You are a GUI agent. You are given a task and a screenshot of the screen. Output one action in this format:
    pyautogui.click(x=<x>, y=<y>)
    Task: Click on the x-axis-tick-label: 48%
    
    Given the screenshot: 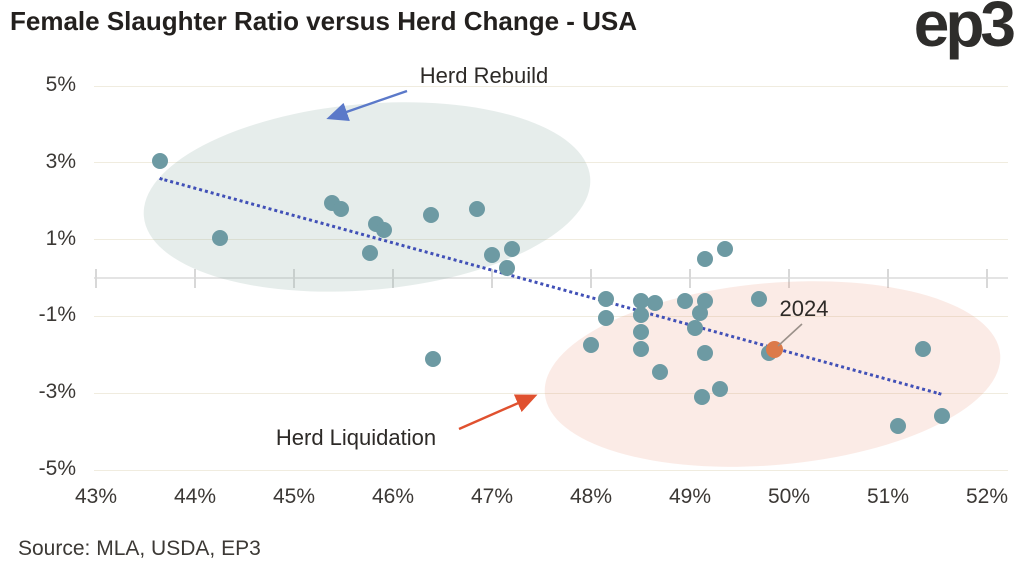 What is the action you would take?
    pyautogui.click(x=591, y=496)
    